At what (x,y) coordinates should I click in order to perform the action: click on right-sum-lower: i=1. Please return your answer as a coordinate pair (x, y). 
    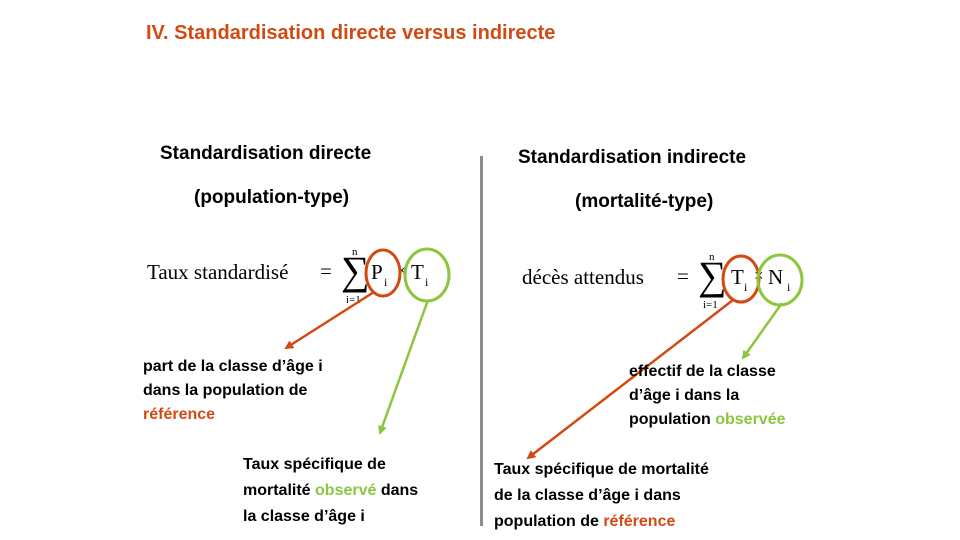
    Looking at the image, I should click on (710, 305).